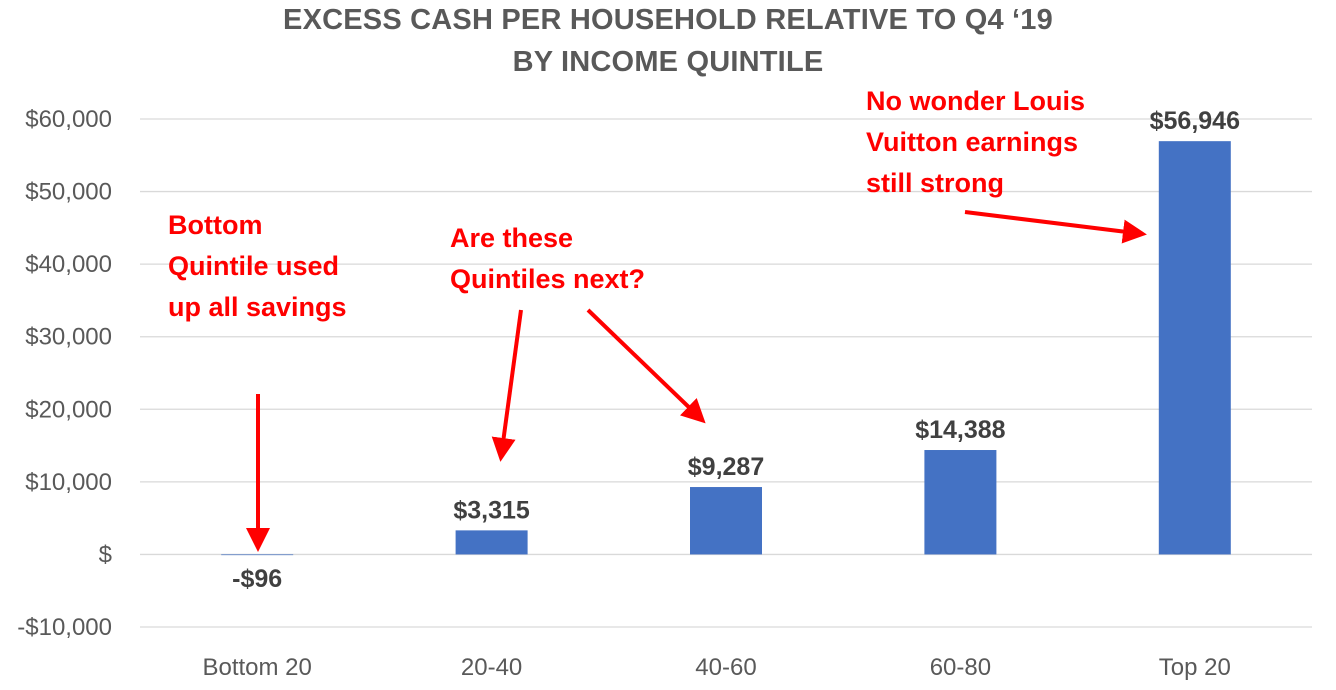 Image resolution: width=1336 pixels, height=690 pixels. I want to click on annotation-bottom-quintile: Bottom Quintile used up all savings, so click(257, 266).